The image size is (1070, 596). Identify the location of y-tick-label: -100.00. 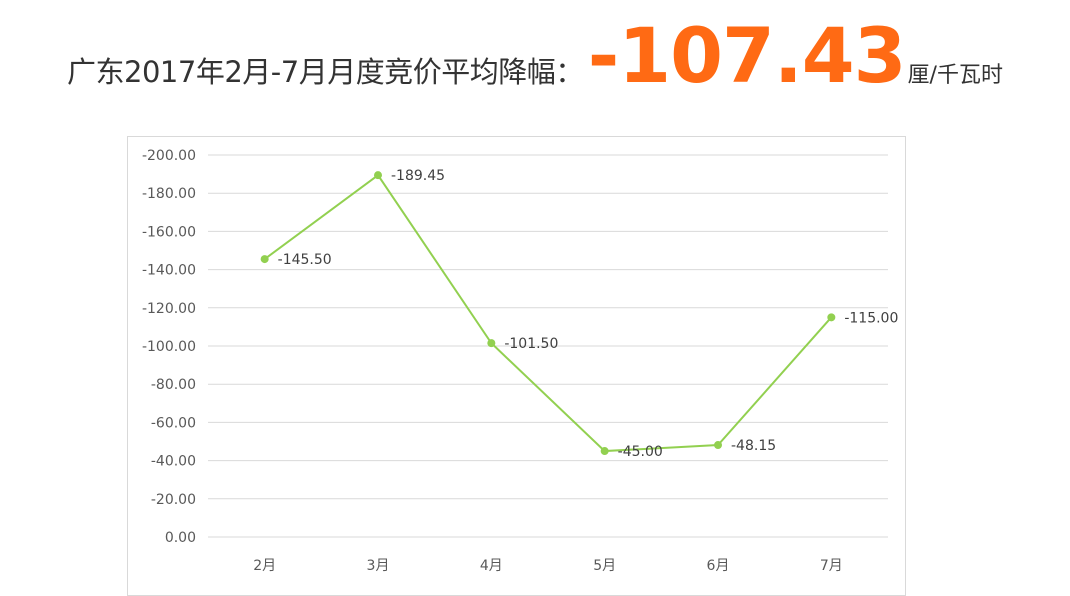
(169, 347).